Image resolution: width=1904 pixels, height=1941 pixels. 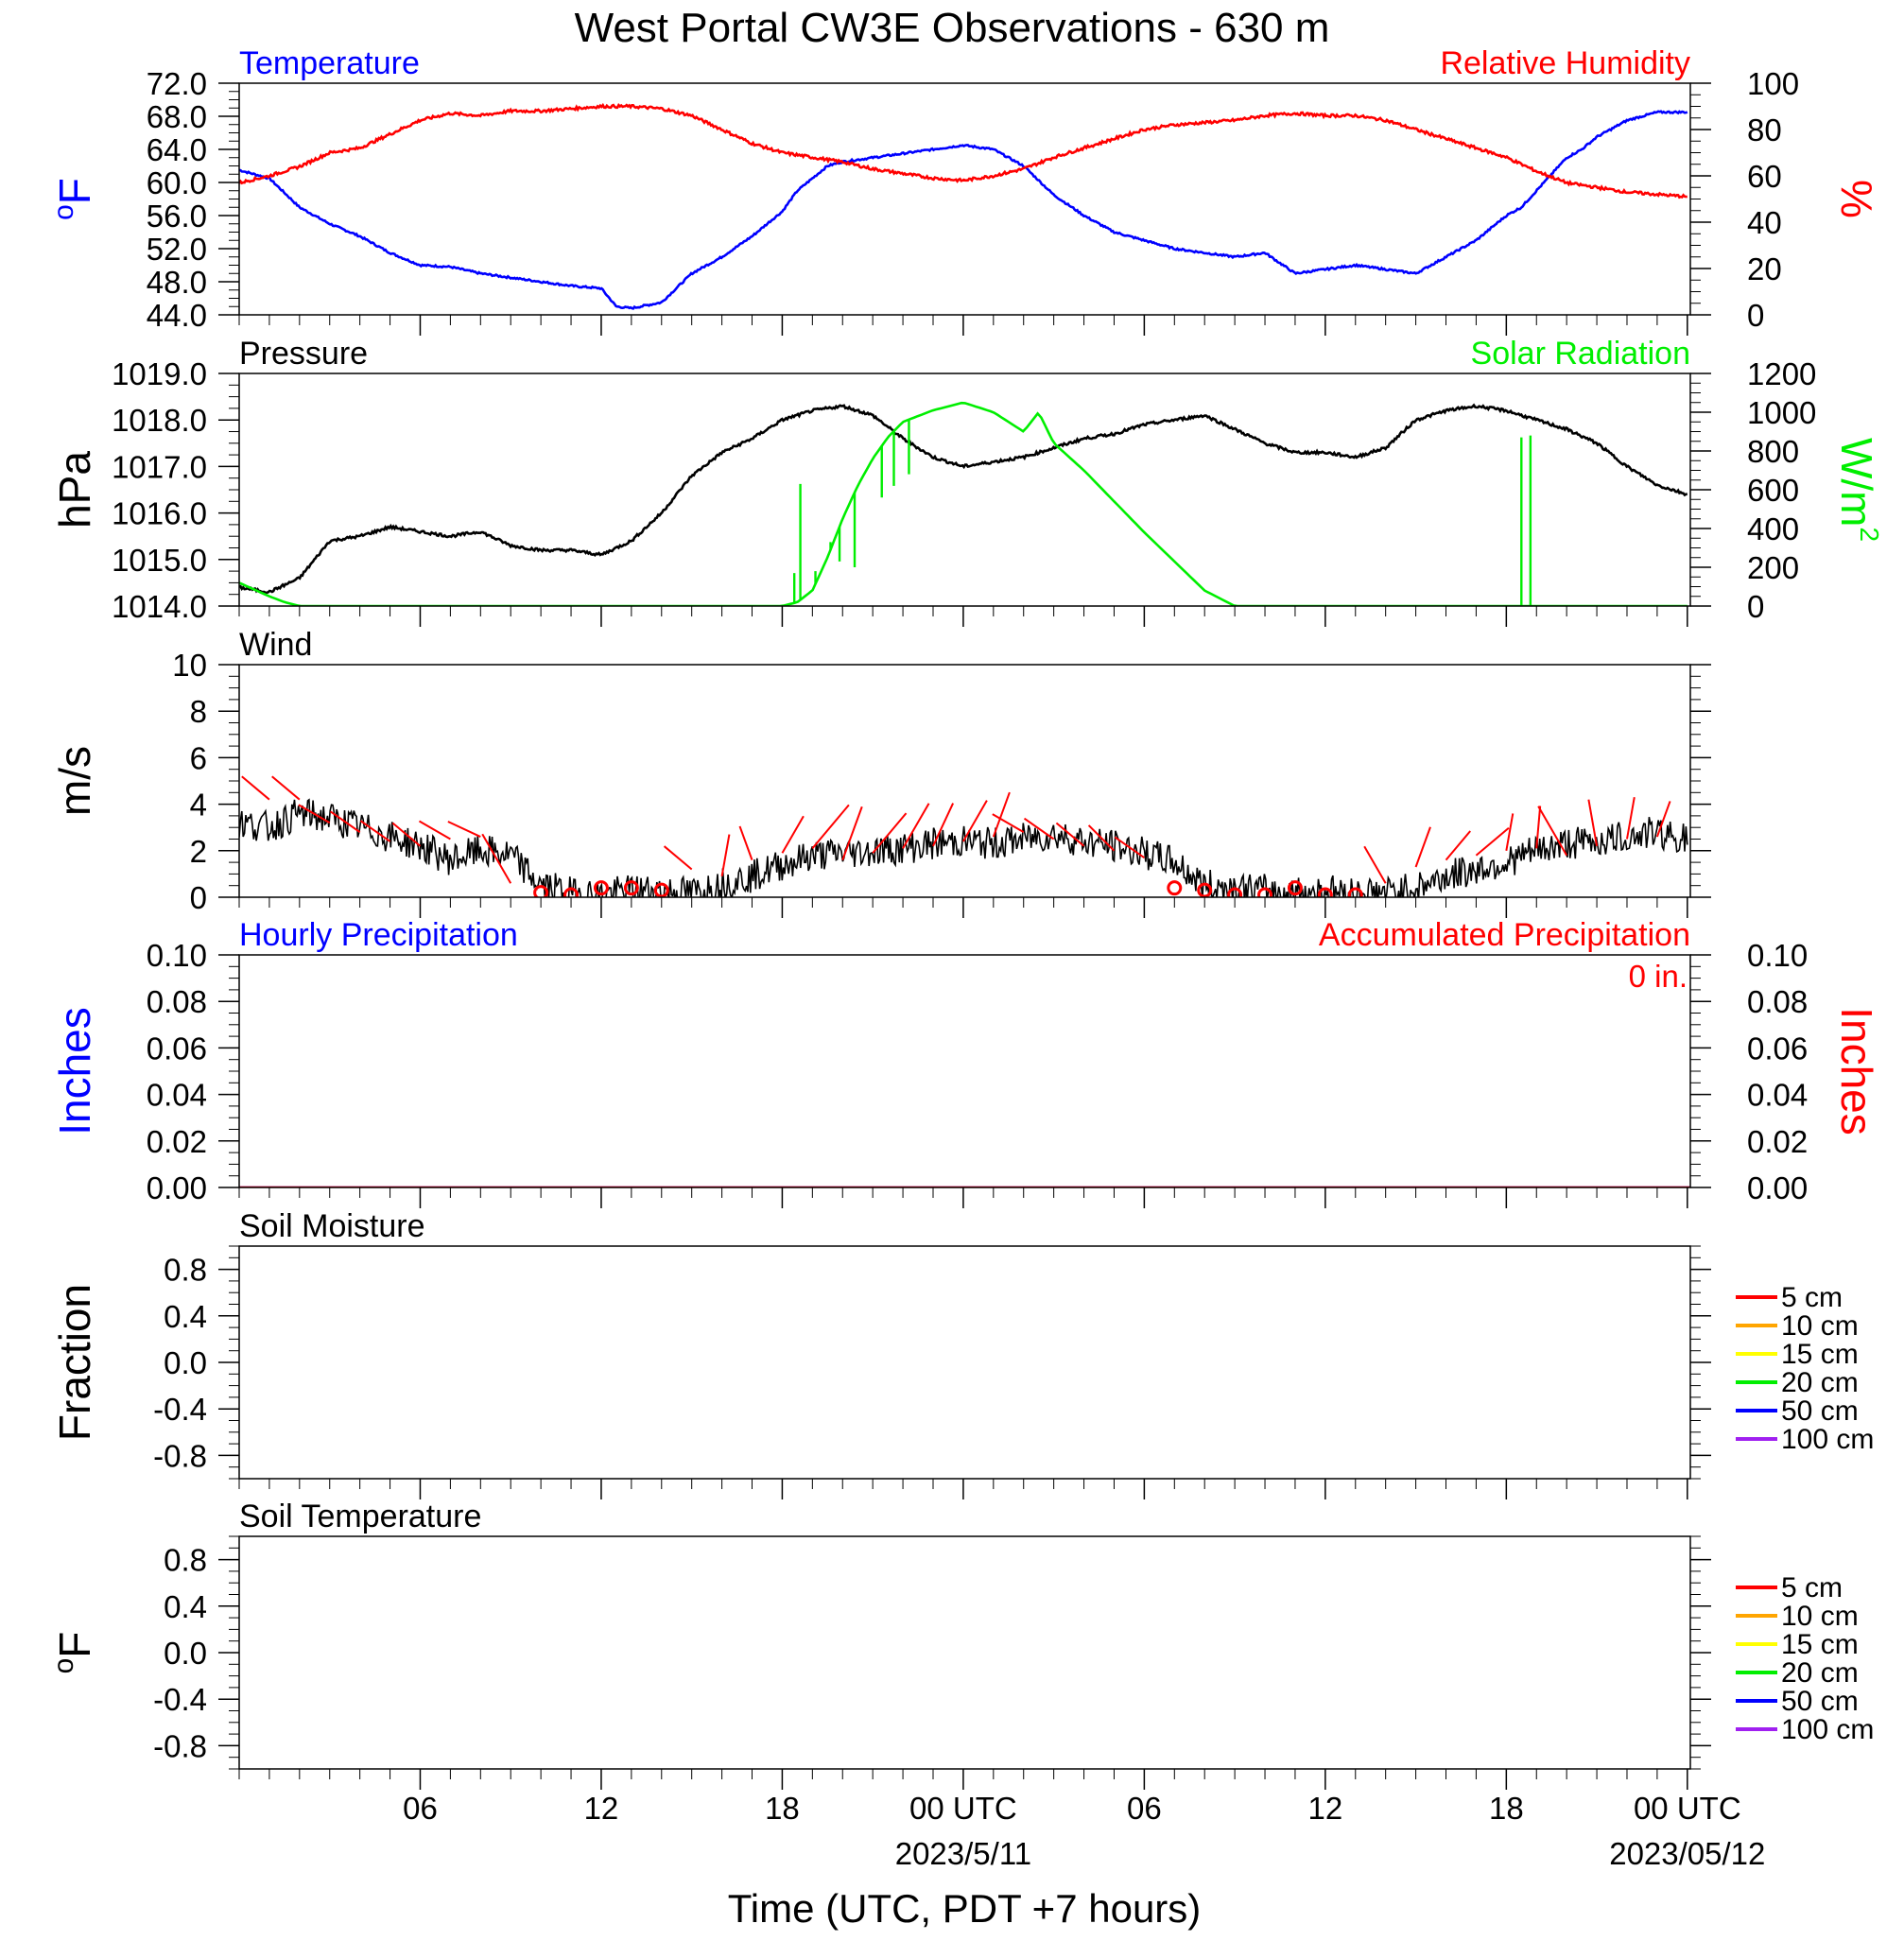 What do you see at coordinates (1778, 956) in the screenshot?
I see `right-tick-label: 0.10` at bounding box center [1778, 956].